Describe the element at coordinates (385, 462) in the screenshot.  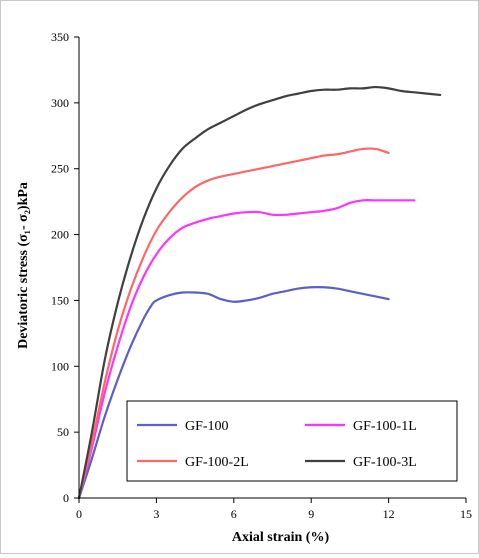
I see `legend-label: GF-100-3L` at that location.